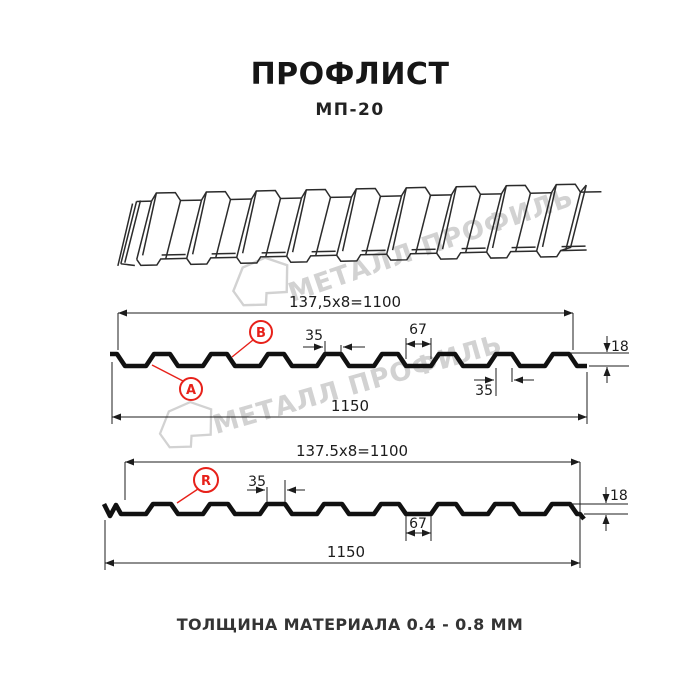  Describe the element at coordinates (129, 233) in the screenshot. I see `sheet-left-cut-edge` at that location.